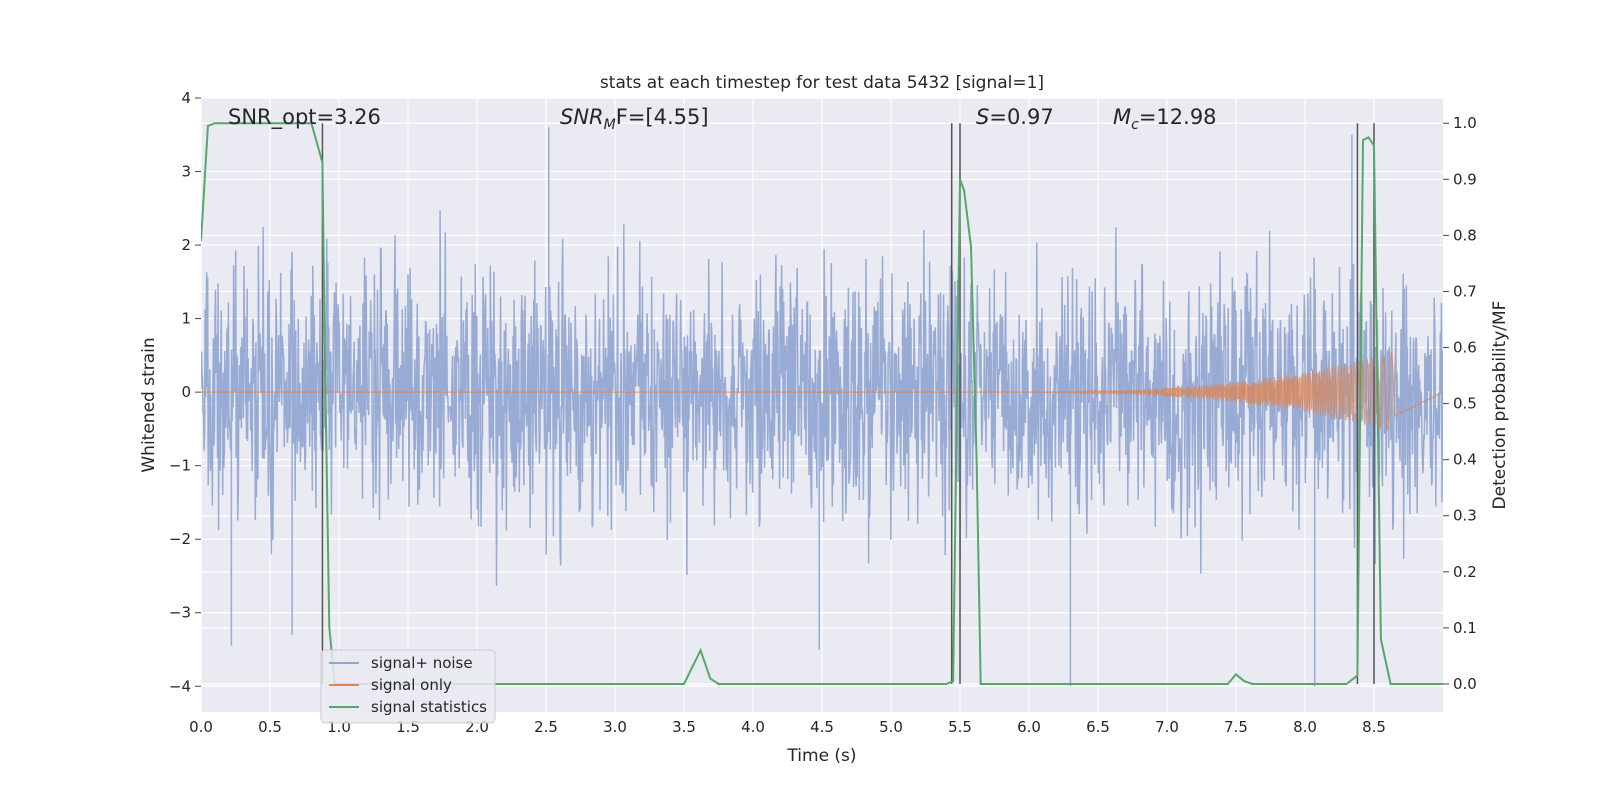 The image size is (1600, 800). What do you see at coordinates (1165, 119) in the screenshot?
I see `annotation-mc: Mc=12.98` at bounding box center [1165, 119].